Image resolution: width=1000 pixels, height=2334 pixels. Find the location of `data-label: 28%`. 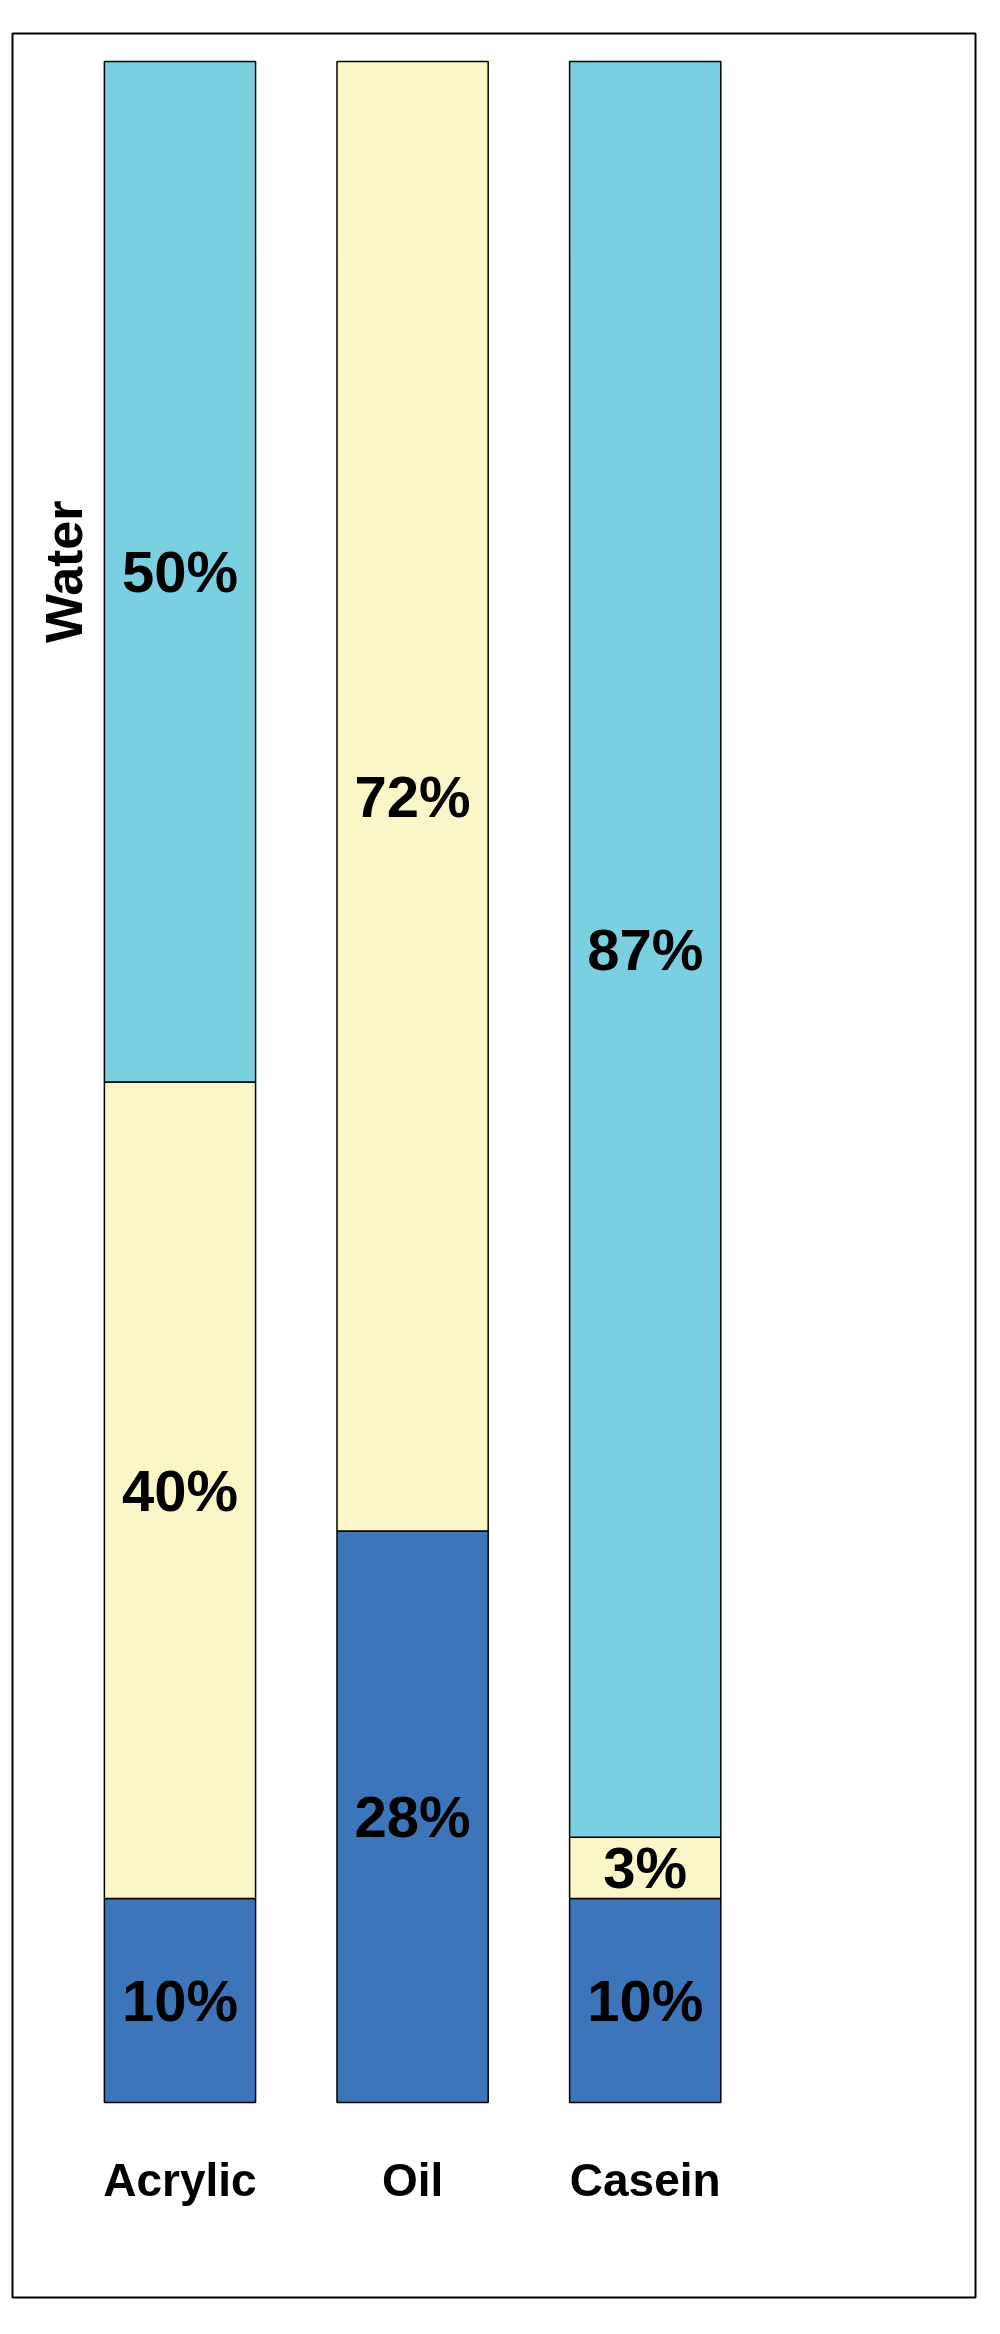

data-label: 28% is located at coordinates (412, 1817).